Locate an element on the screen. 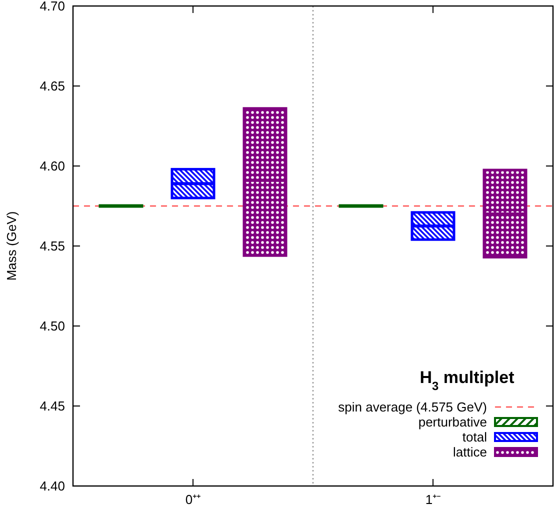  y-tick-label: 4.40 is located at coordinates (52, 486).